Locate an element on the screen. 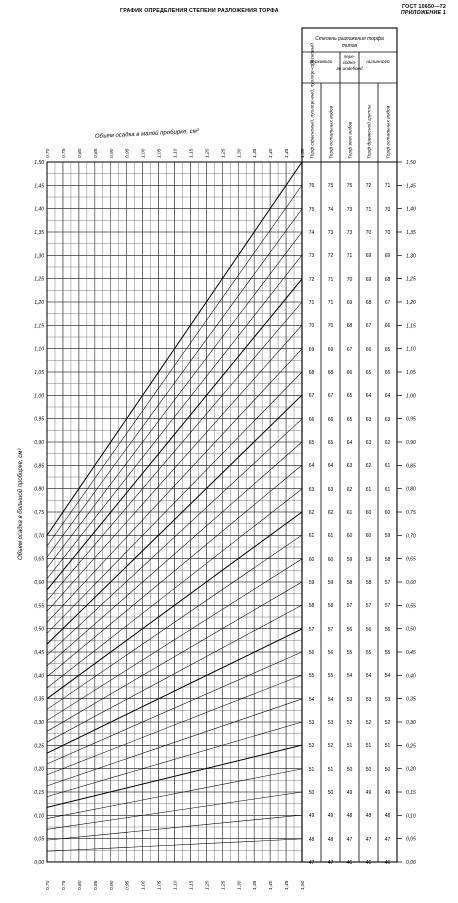  y-tick-label: 0,35 is located at coordinates (39, 700).